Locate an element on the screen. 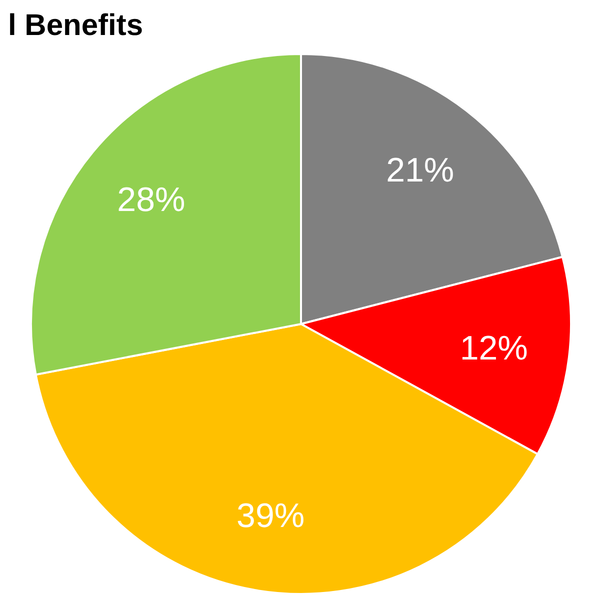  chart-title: l Benefits is located at coordinates (76, 26).